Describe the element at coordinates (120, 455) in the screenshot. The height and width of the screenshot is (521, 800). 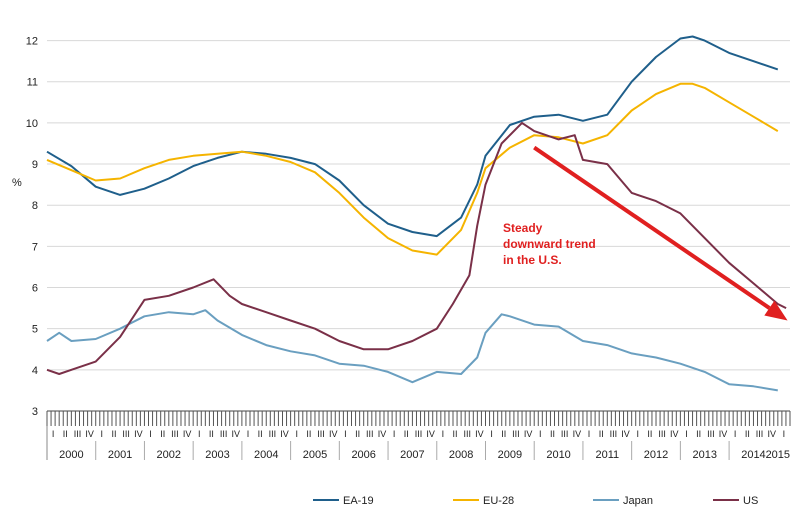
I see `x-year-label: 2001` at that location.